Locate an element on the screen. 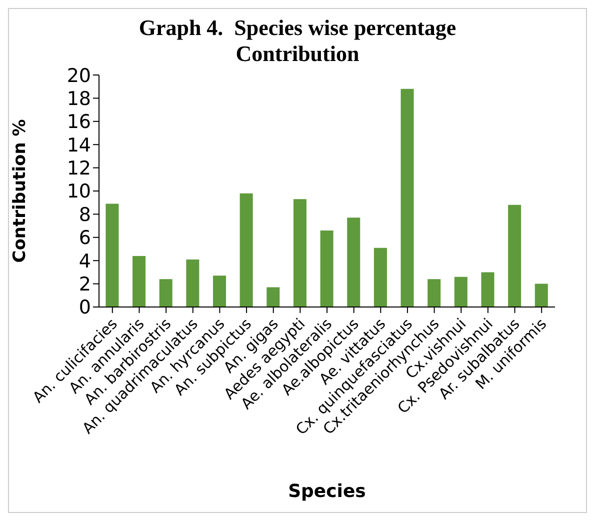 This screenshot has width=595, height=521. y-tick-label: 16 is located at coordinates (78, 122).